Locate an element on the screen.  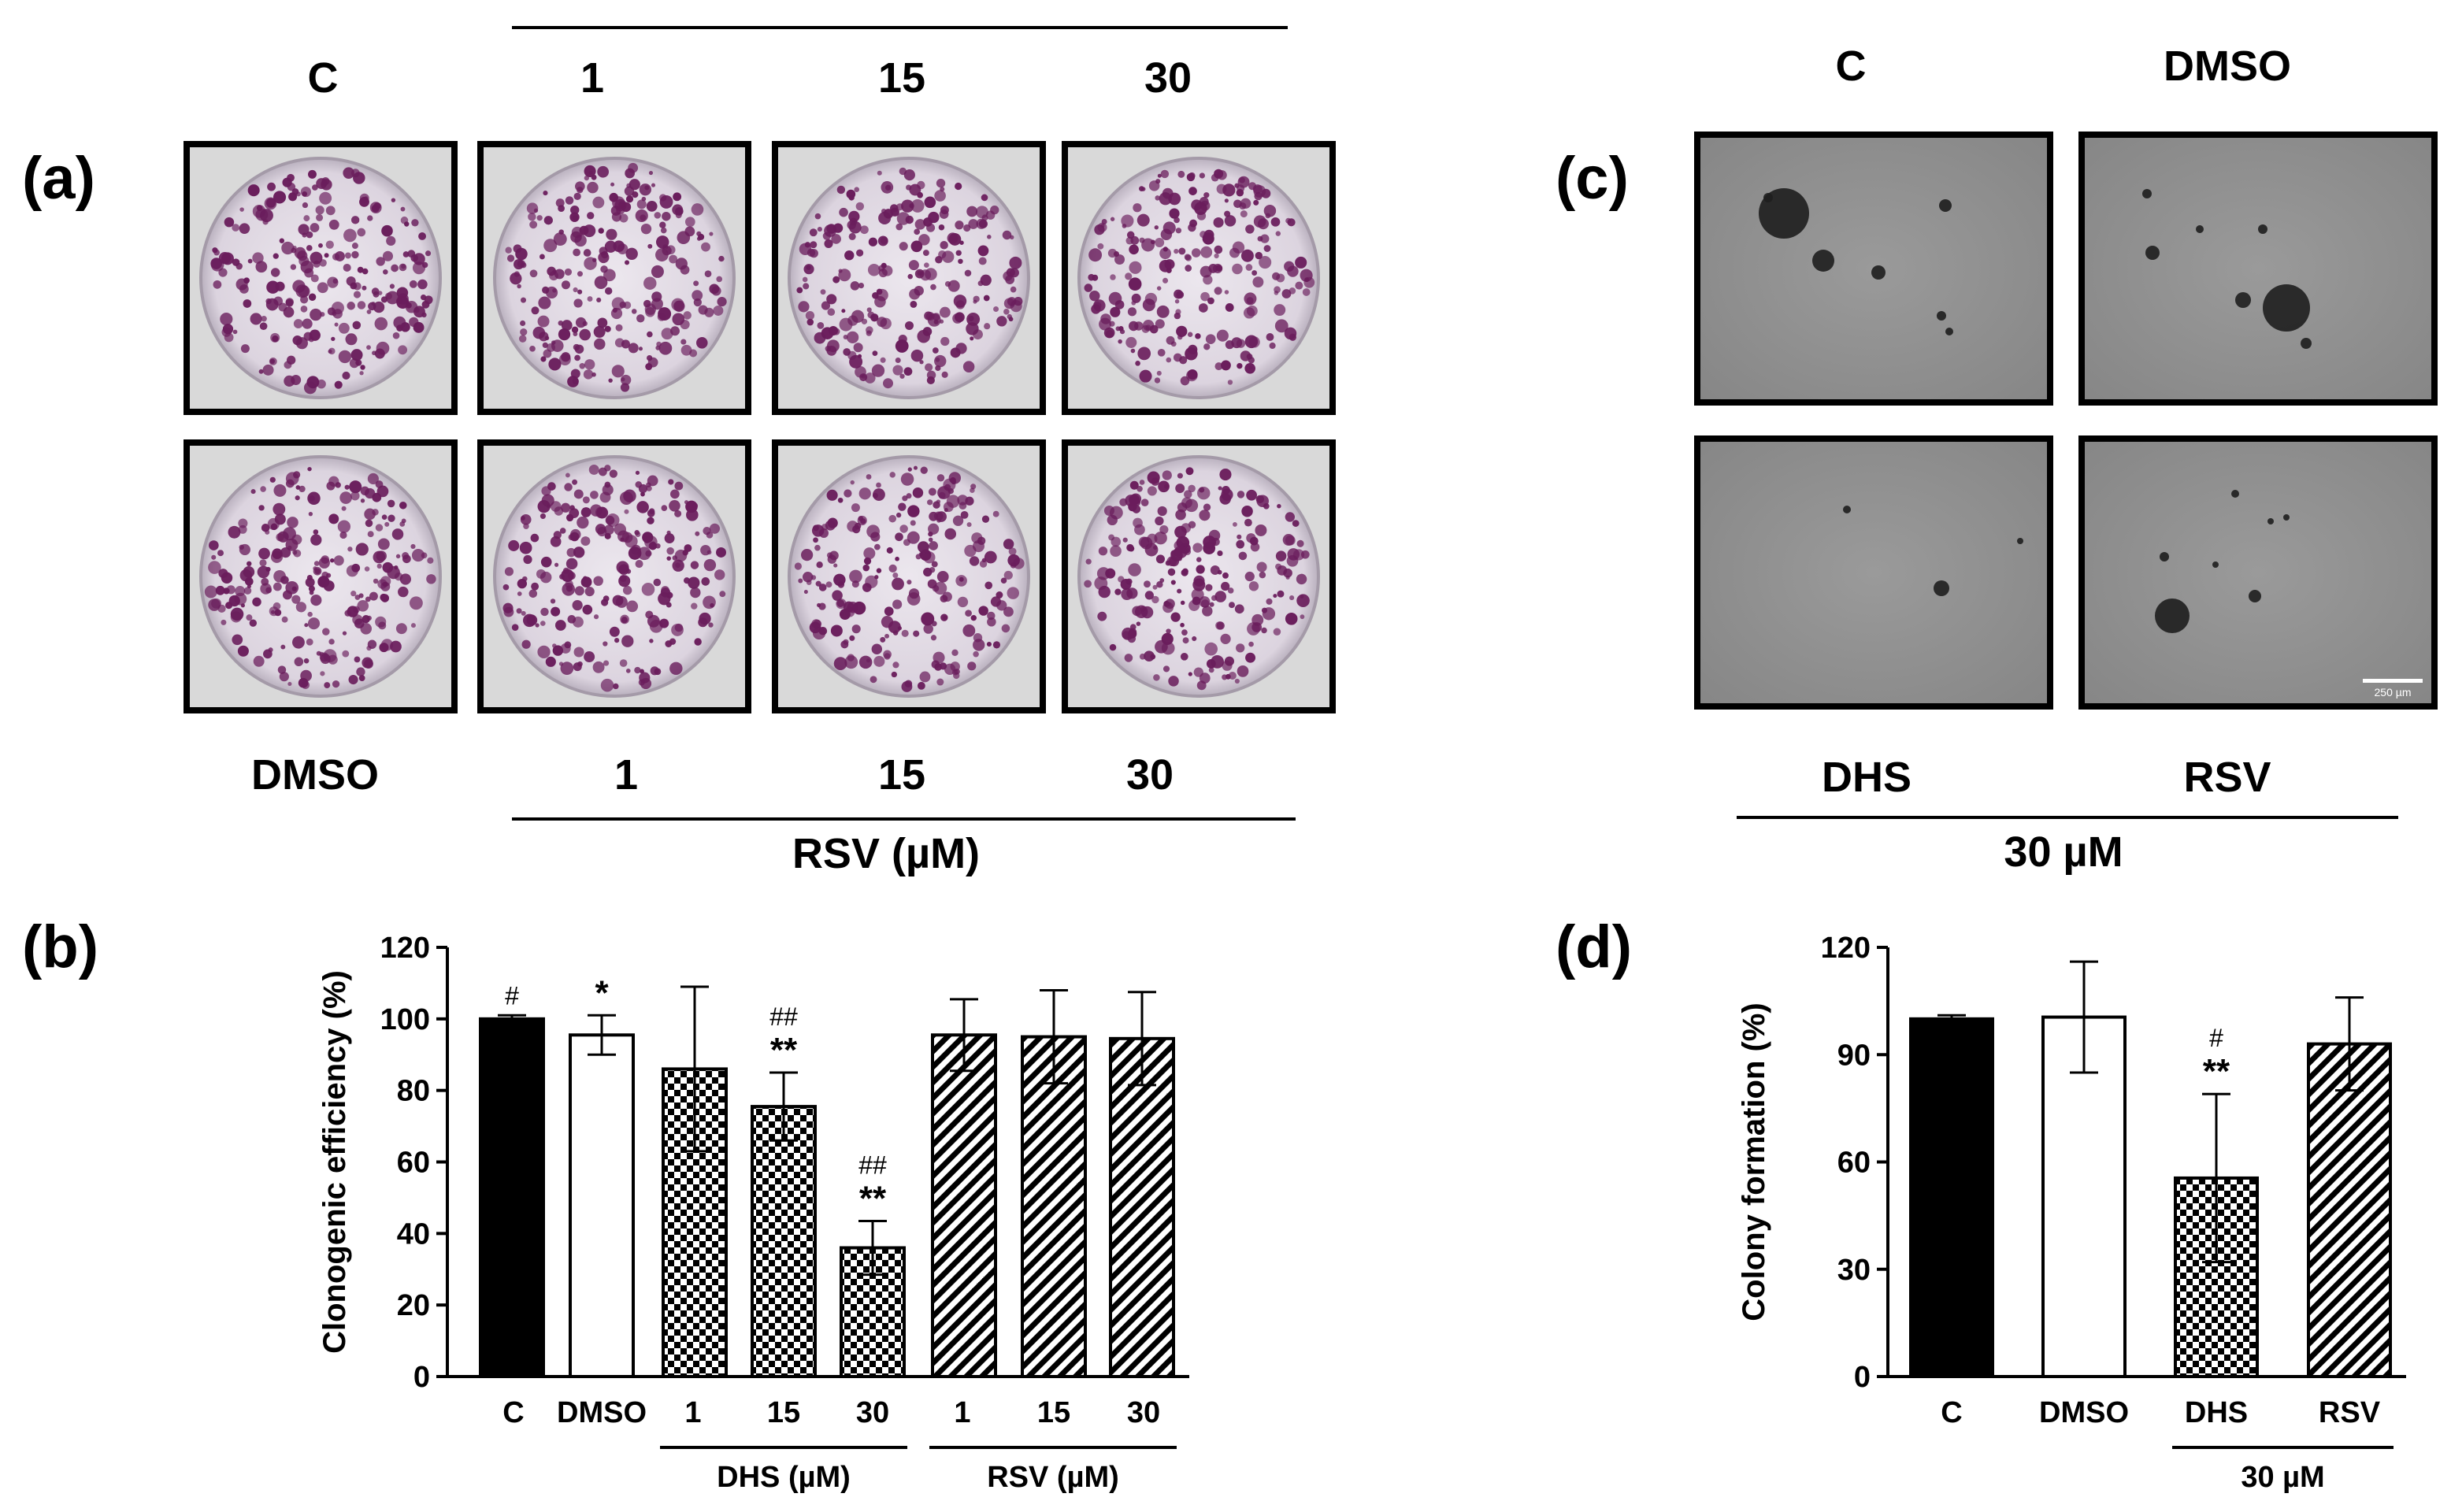
x-tick-label: RSV is located at coordinates (2350, 1412).